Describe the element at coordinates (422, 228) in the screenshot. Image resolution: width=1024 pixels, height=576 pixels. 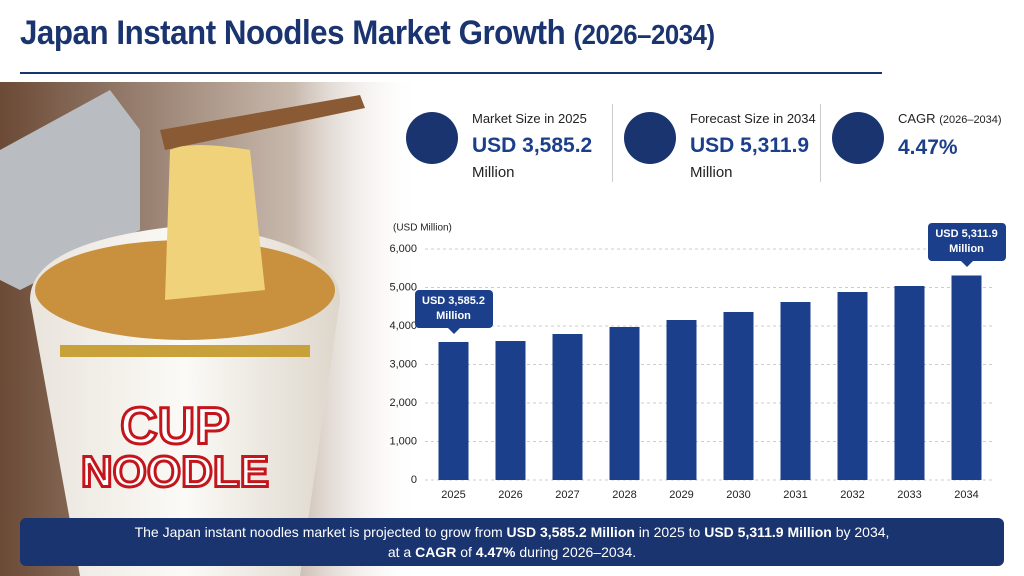
I see `y-axis-label: (USD Million)` at that location.